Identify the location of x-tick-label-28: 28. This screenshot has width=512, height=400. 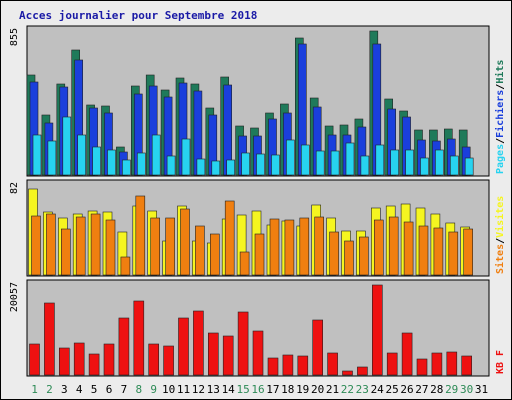
(436, 389).